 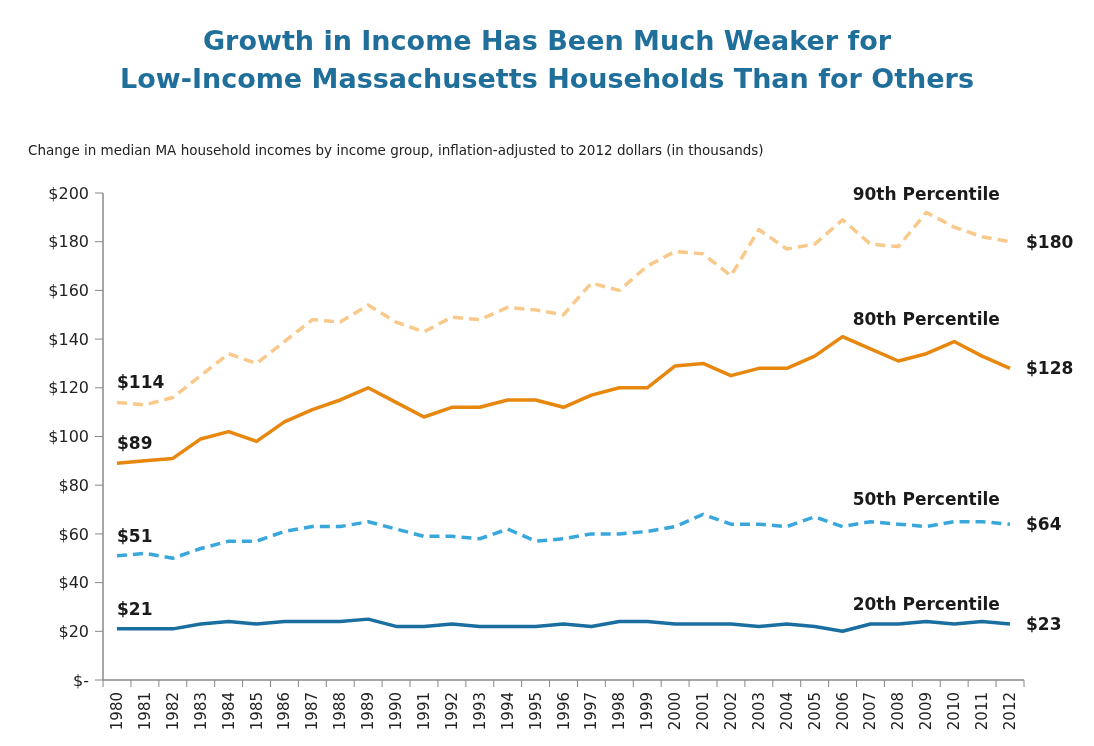 What do you see at coordinates (926, 711) in the screenshot?
I see `x-tick-label: 2009` at bounding box center [926, 711].